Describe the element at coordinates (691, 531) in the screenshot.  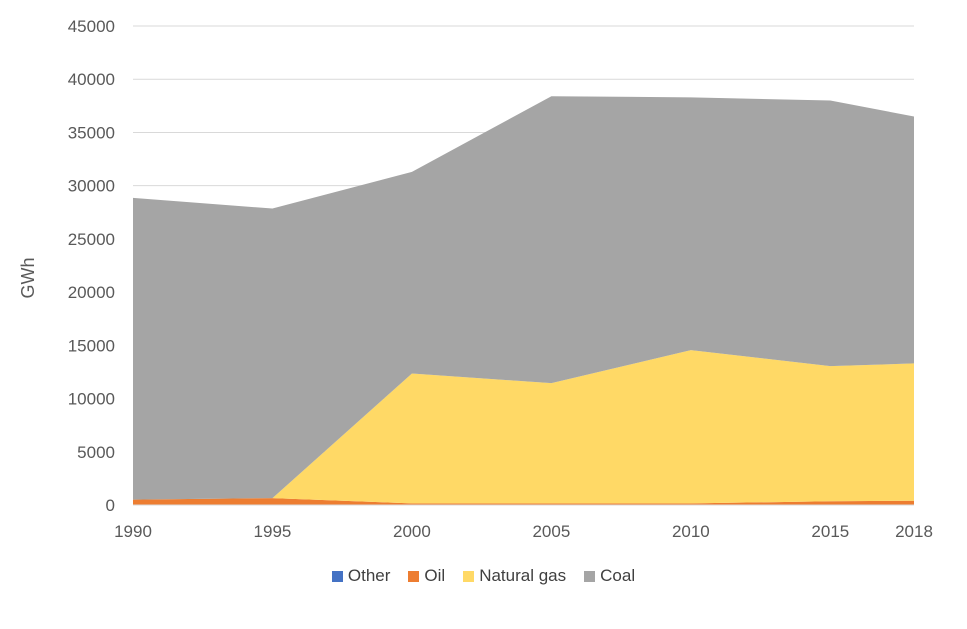
I see `x-tick-label: 2010` at that location.